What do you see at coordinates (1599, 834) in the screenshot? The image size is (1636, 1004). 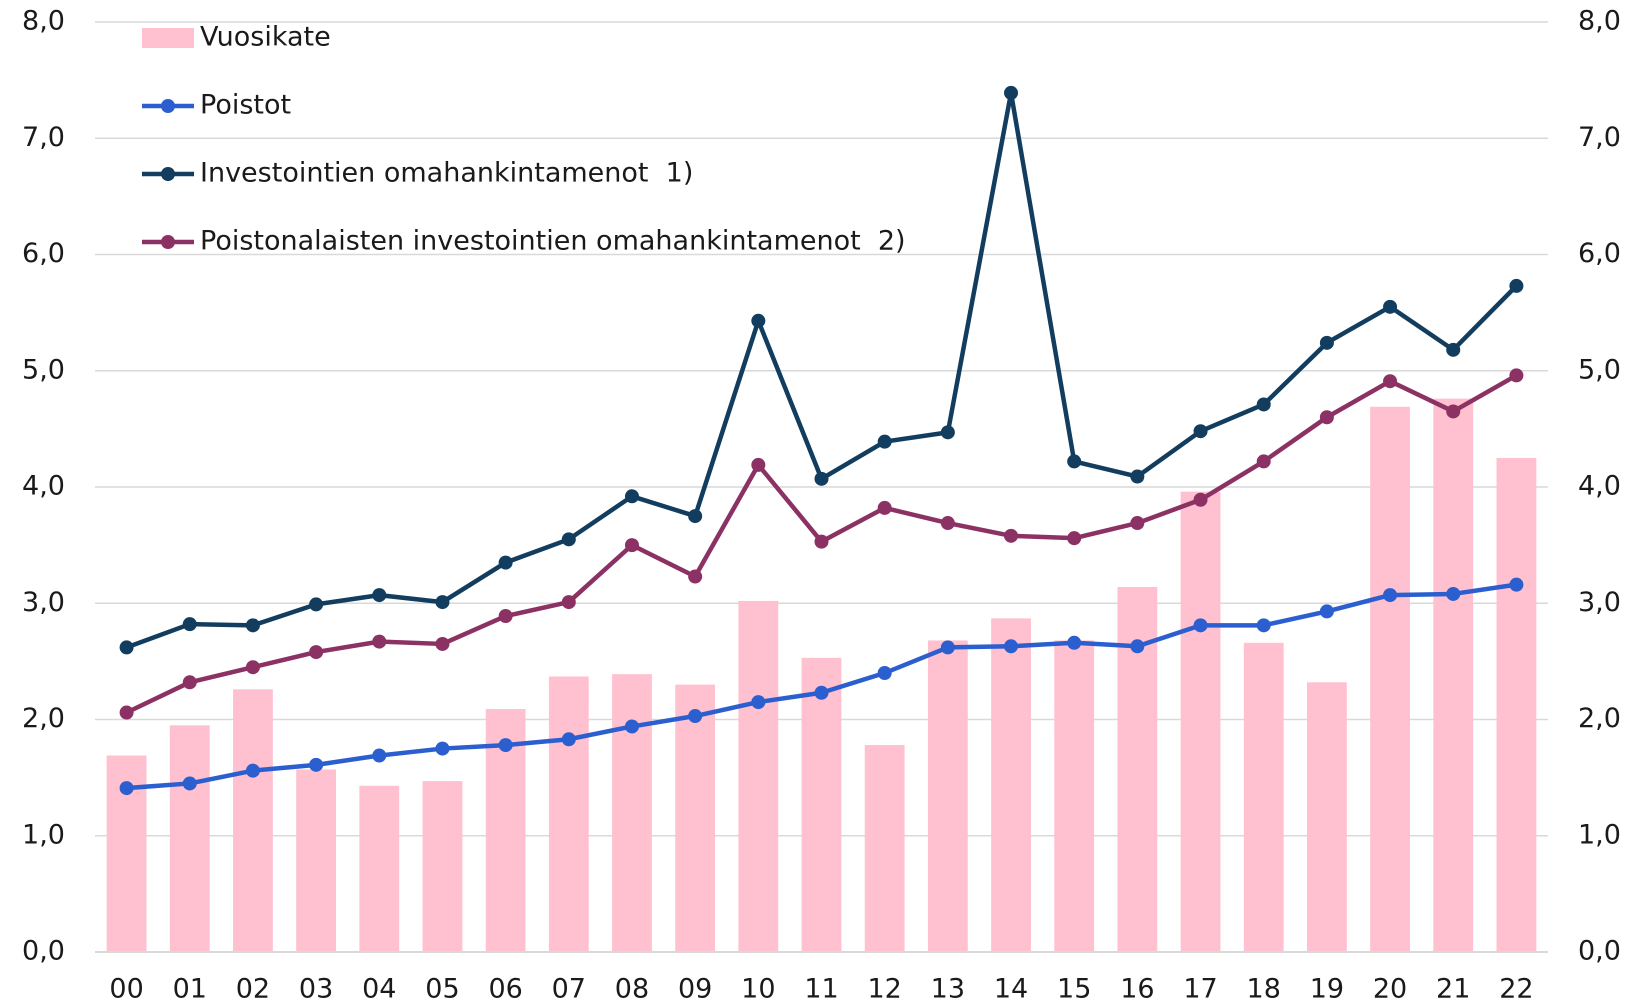 I see `y2-tick-label: 1,0` at bounding box center [1599, 834].